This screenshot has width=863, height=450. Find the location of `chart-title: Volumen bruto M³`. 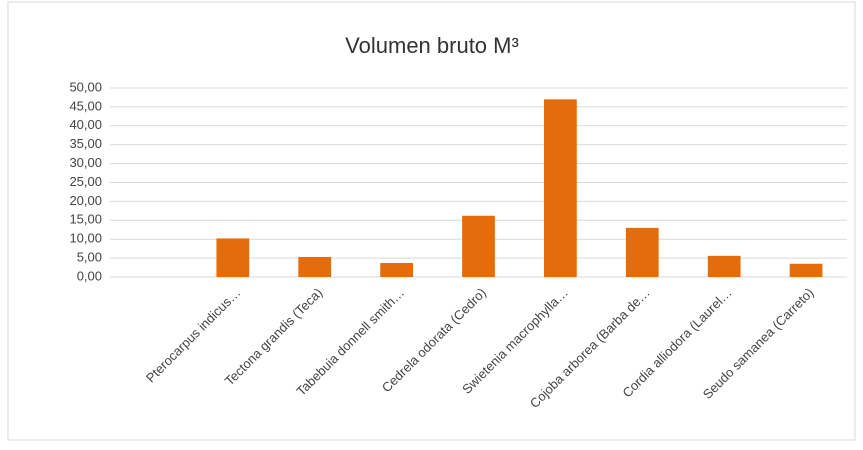

chart-title: Volumen bruto M³ is located at coordinates (432, 45).